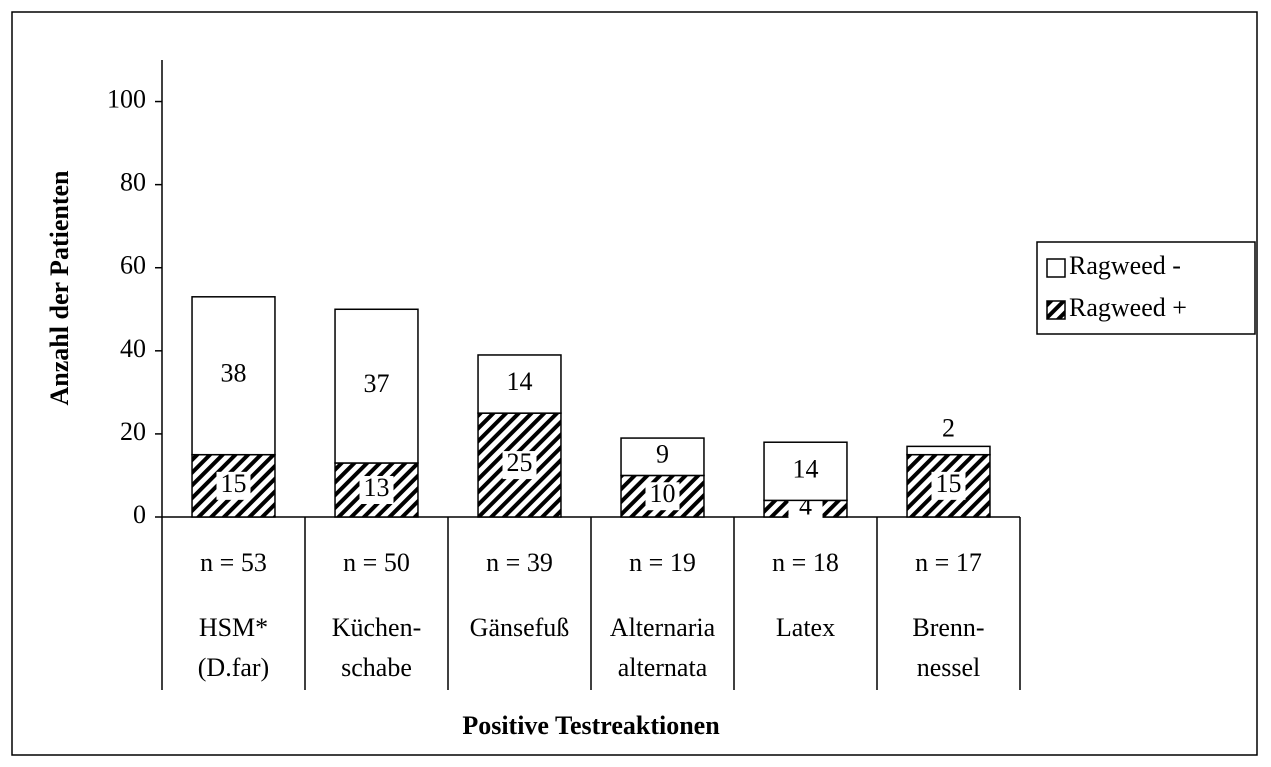 This screenshot has height=767, width=1271. I want to click on value-label: 38, so click(234, 373).